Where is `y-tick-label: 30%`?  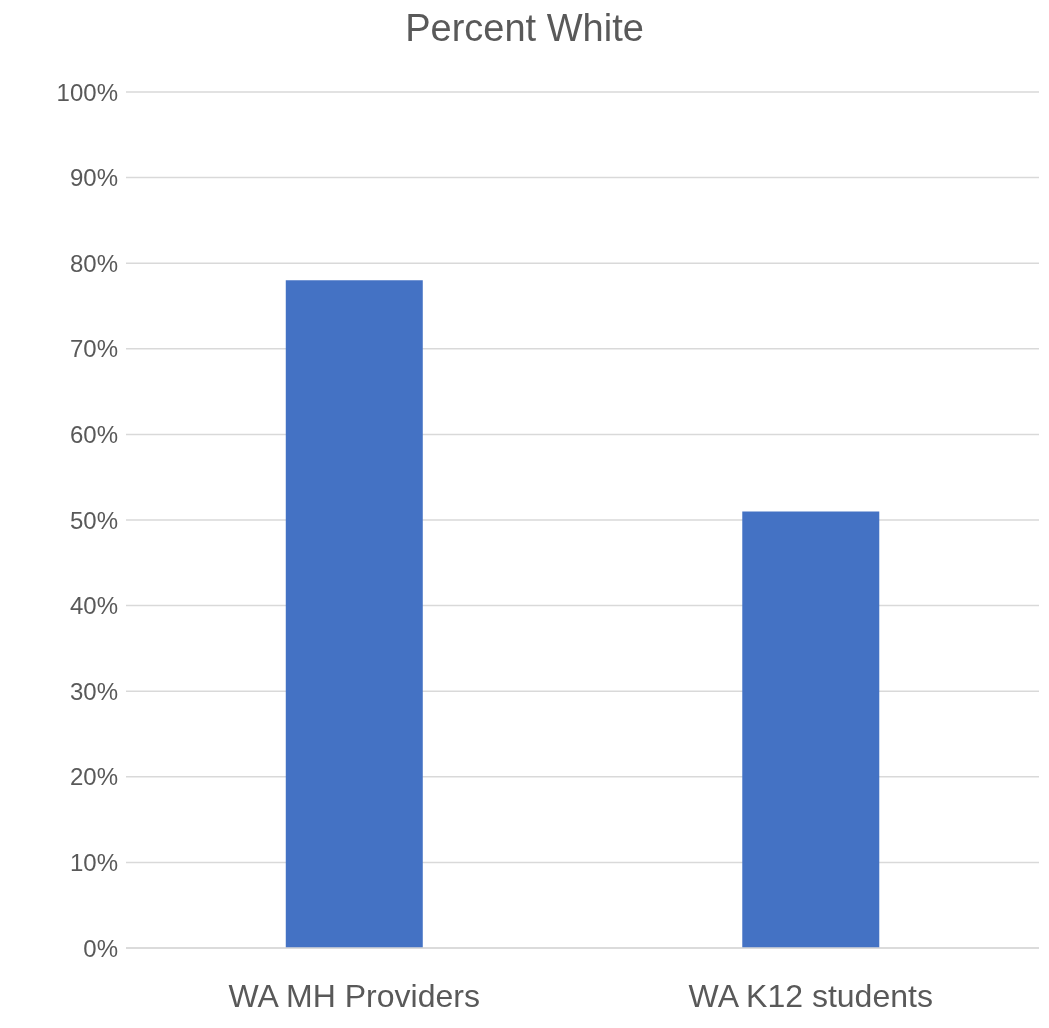 y-tick-label: 30% is located at coordinates (93, 691).